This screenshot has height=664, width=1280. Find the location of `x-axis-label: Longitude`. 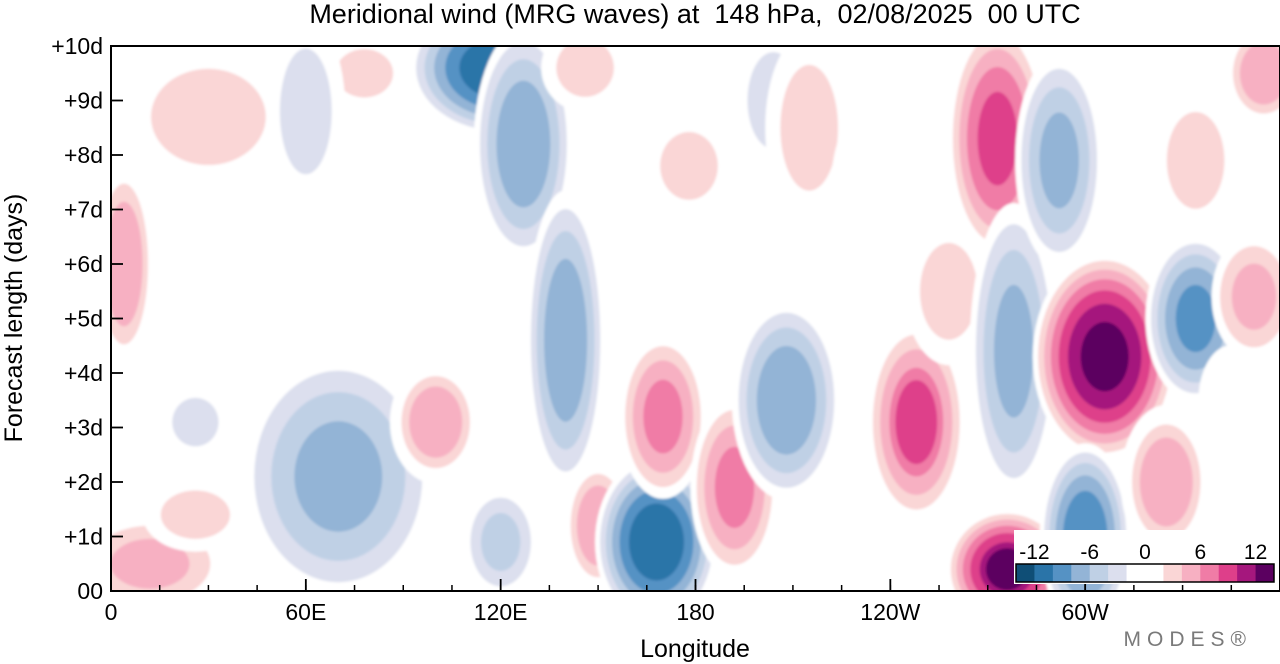

x-axis-label: Longitude is located at coordinates (695, 649).